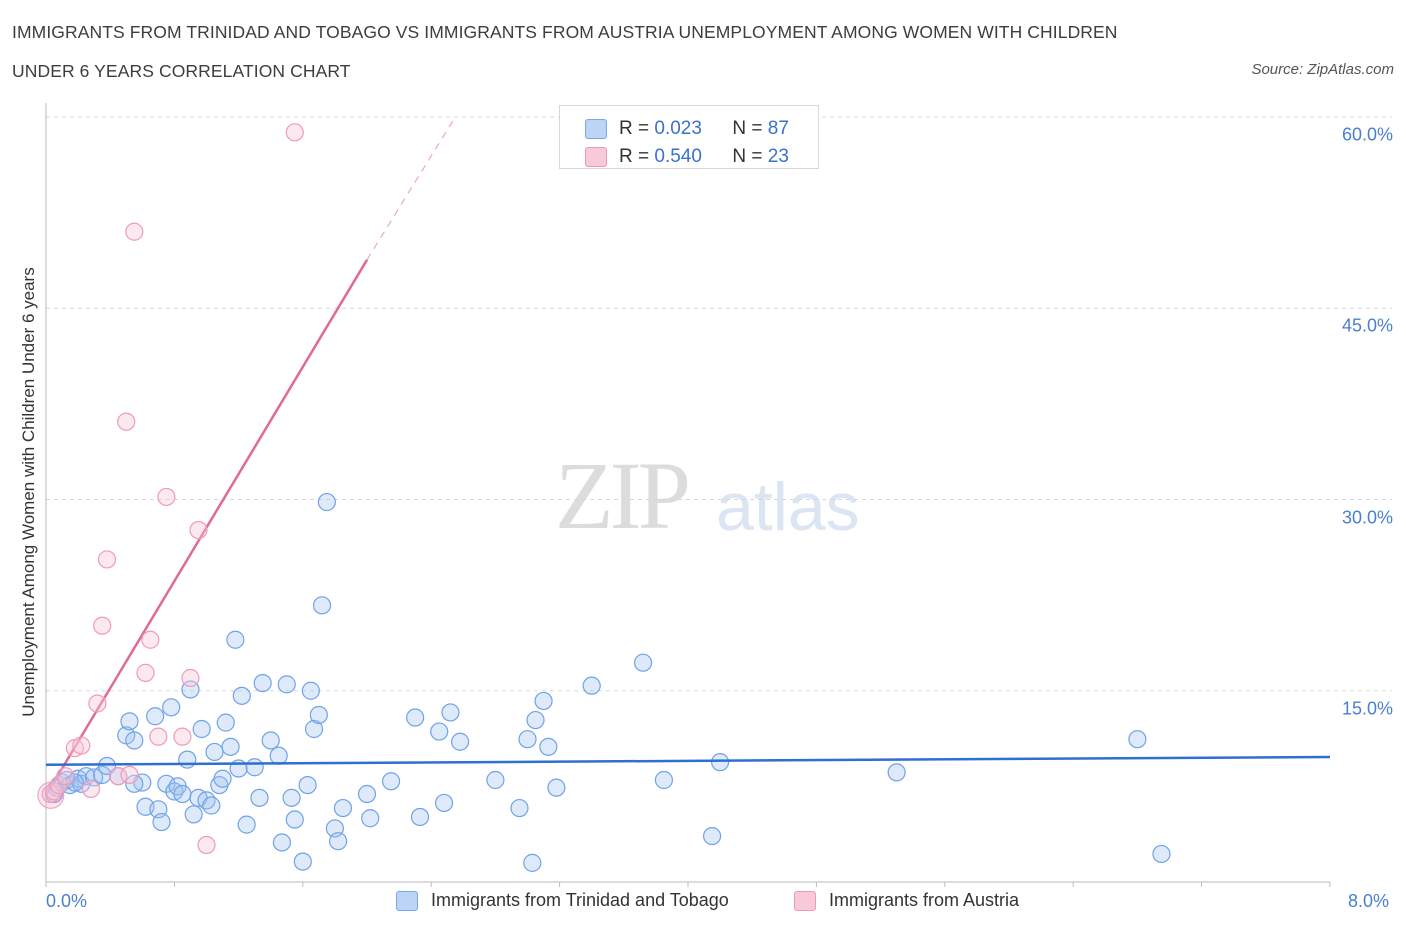  I want to click on x-tick-min: 0.0%, so click(67, 901).